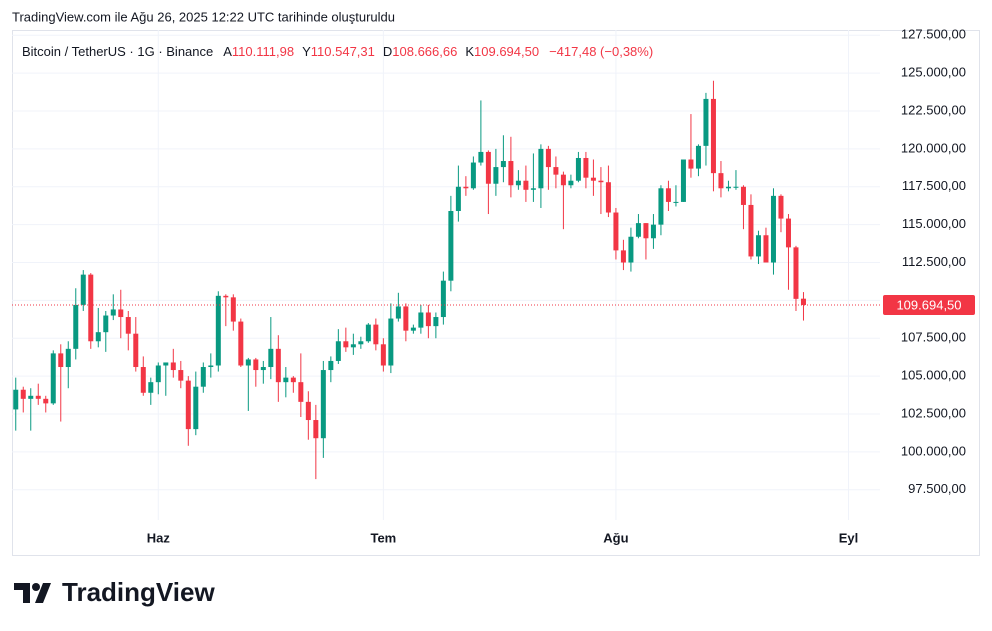 This screenshot has height=631, width=992. I want to click on y-tick-label: 125.000,00, so click(933, 72).